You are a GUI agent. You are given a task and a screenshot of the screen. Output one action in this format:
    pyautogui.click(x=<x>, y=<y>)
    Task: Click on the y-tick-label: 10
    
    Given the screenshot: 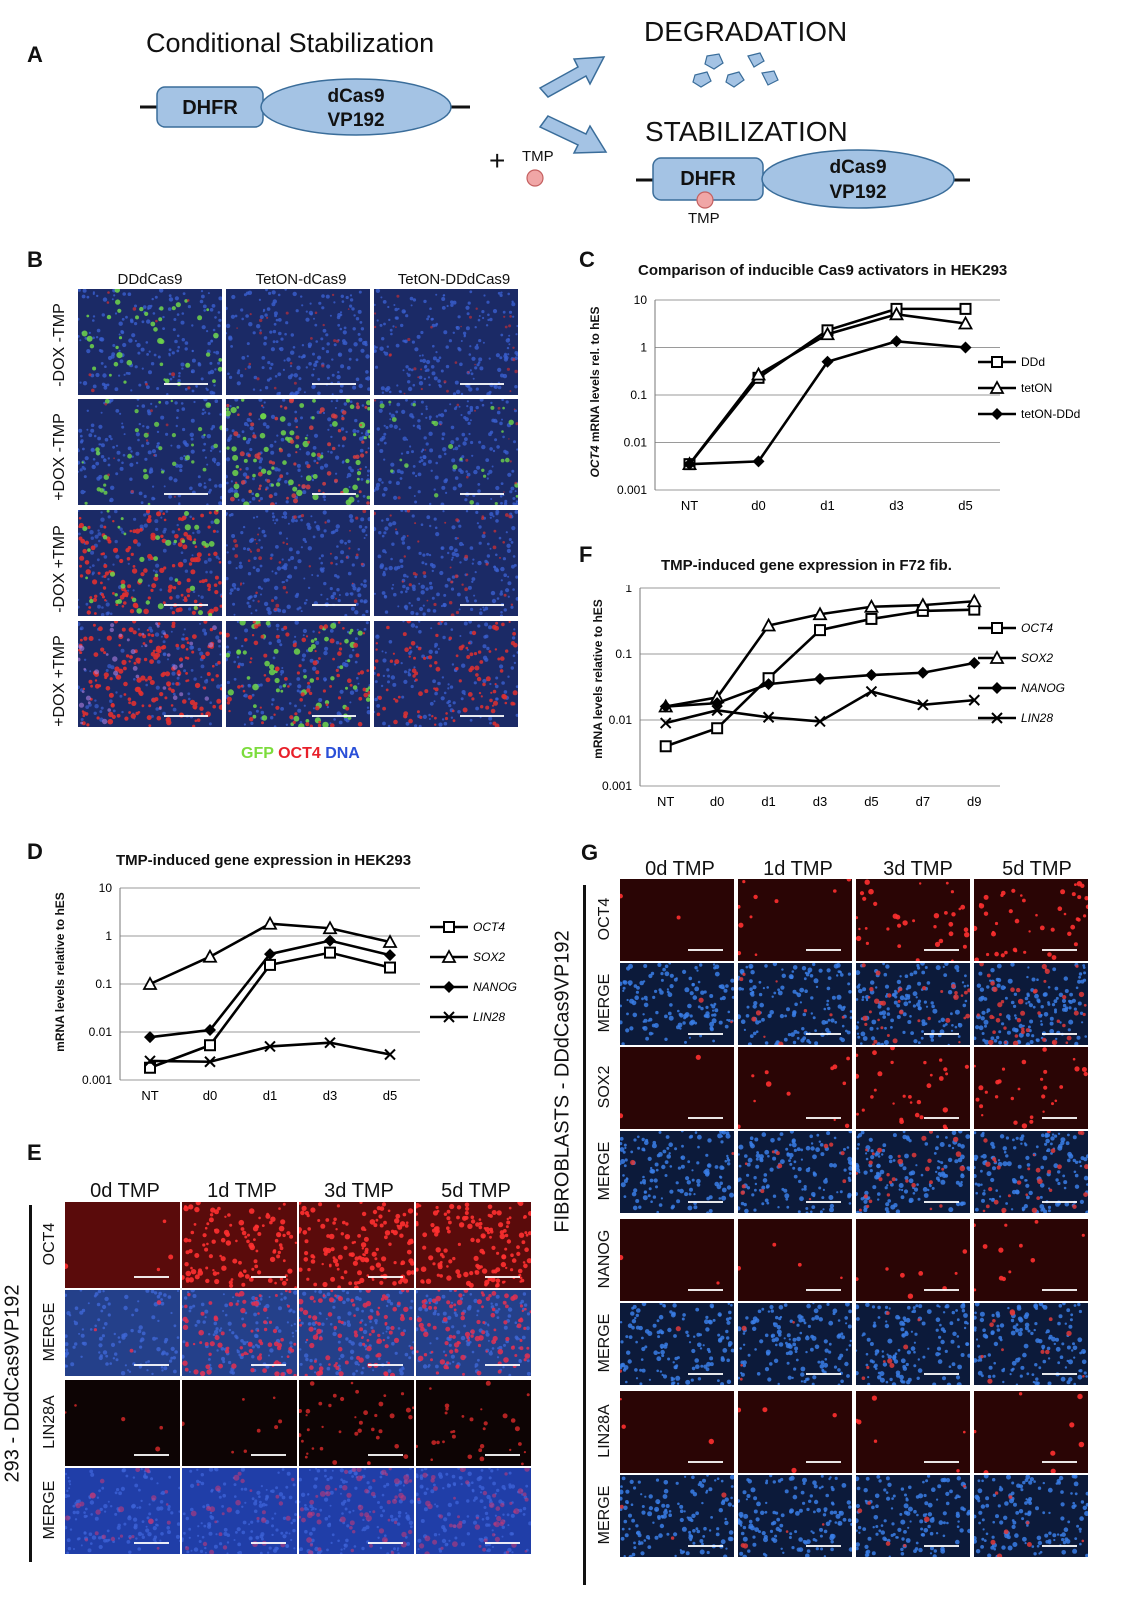 What is the action you would take?
    pyautogui.click(x=106, y=888)
    